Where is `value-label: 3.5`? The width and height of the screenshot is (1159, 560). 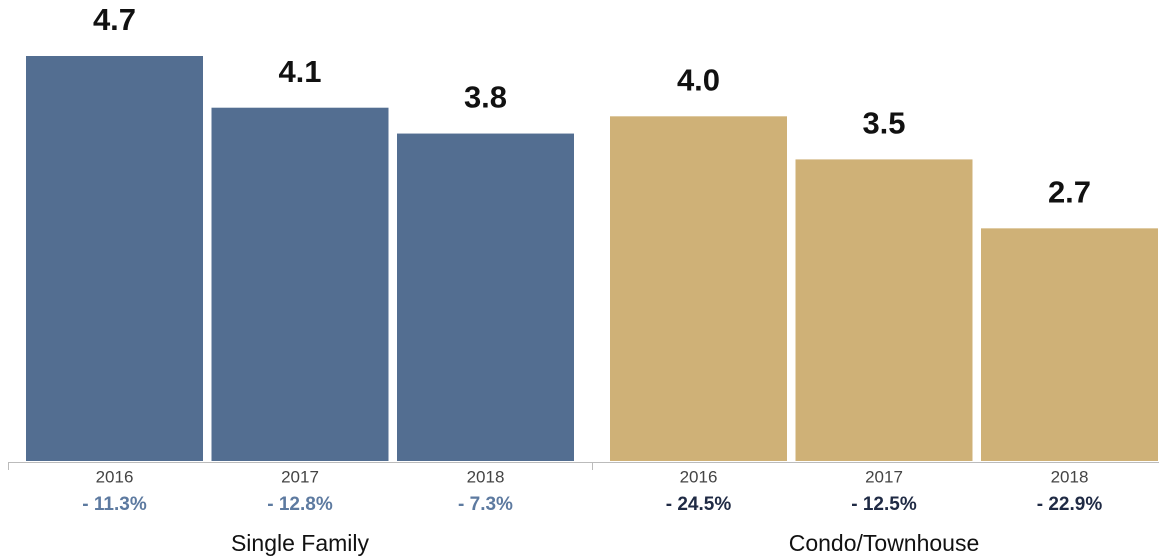
value-label: 3.5 is located at coordinates (883, 123).